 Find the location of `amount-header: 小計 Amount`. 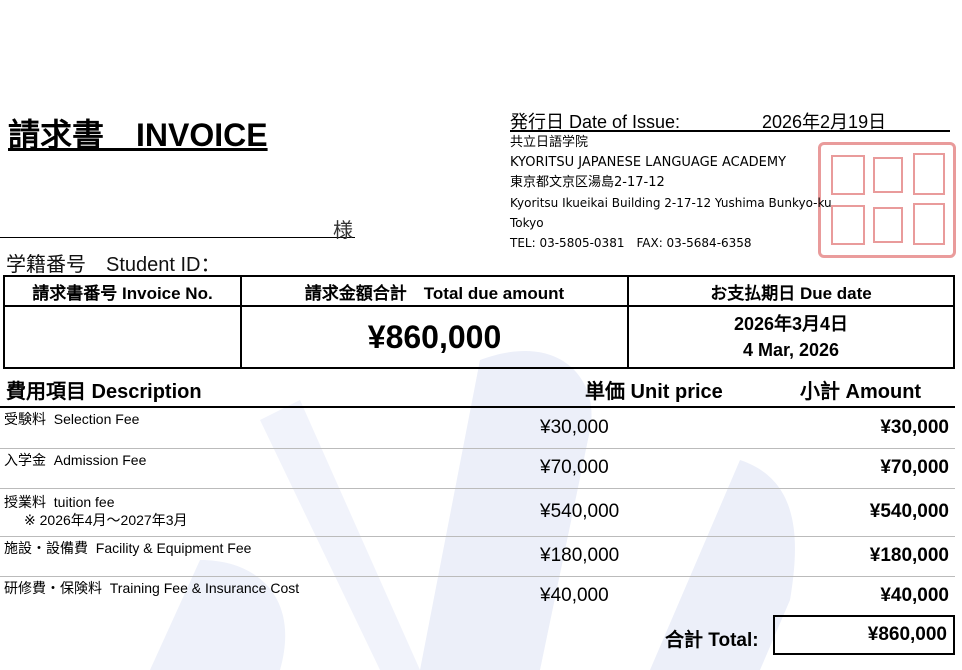

amount-header: 小計 Amount is located at coordinates (861, 392).